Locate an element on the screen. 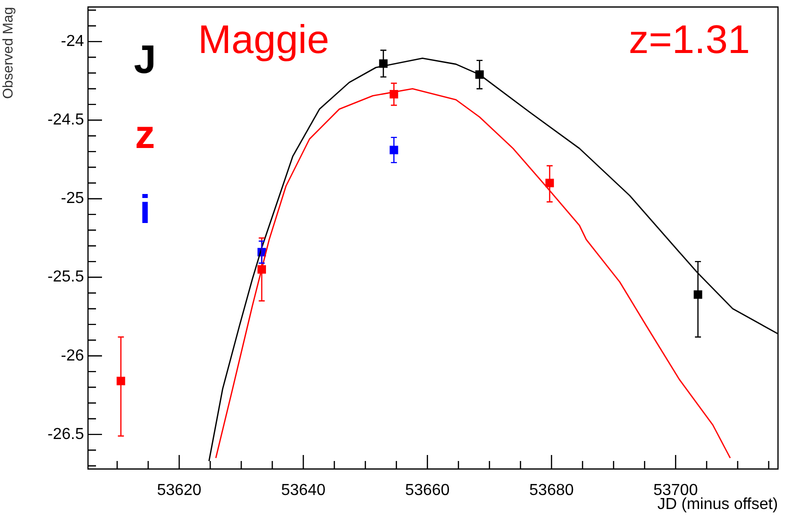 Image resolution: width=794 pixels, height=518 pixels. y-tick-label: -24.5 is located at coordinates (66, 120).